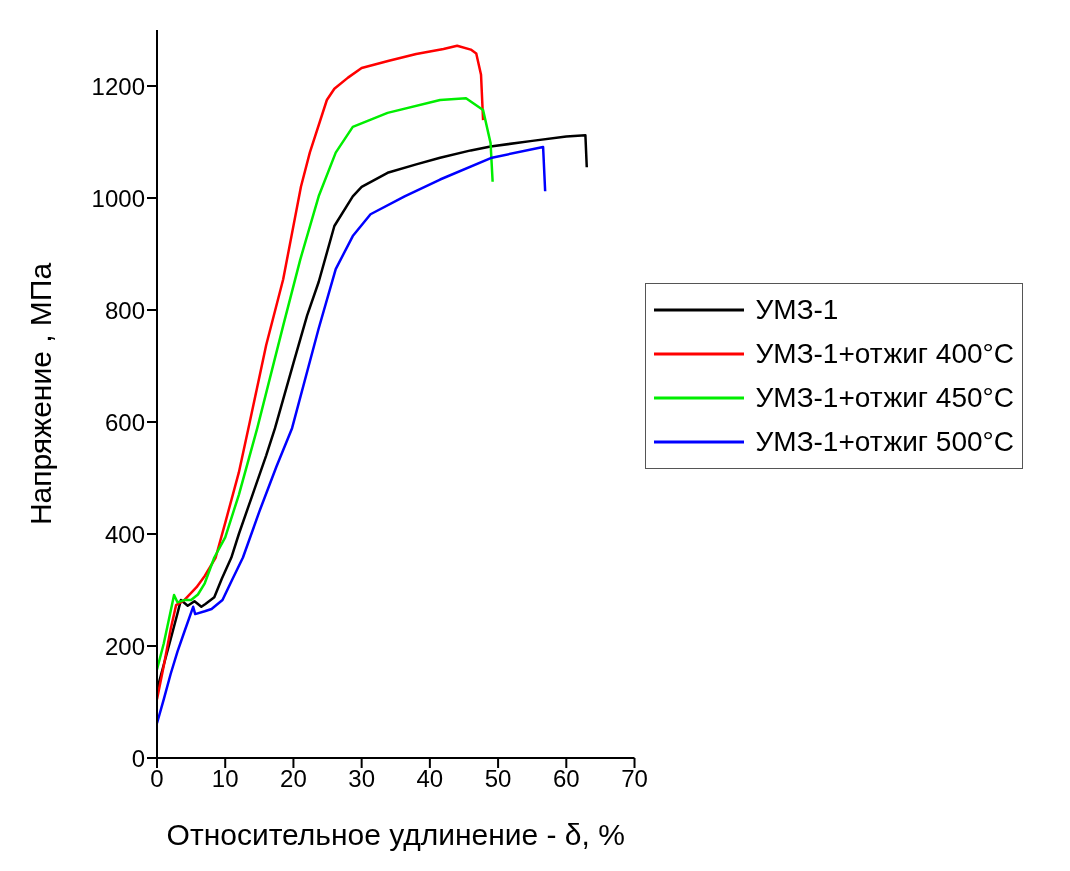  I want to click on legend-label: УМЗ-1+отжиг 400°C, so click(884, 353).